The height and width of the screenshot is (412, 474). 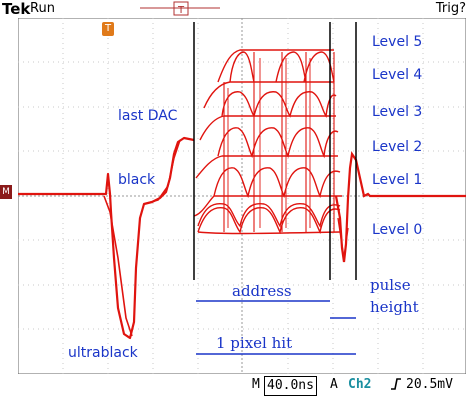 I want to click on trigger-channel: Ch2, so click(x=360, y=384).